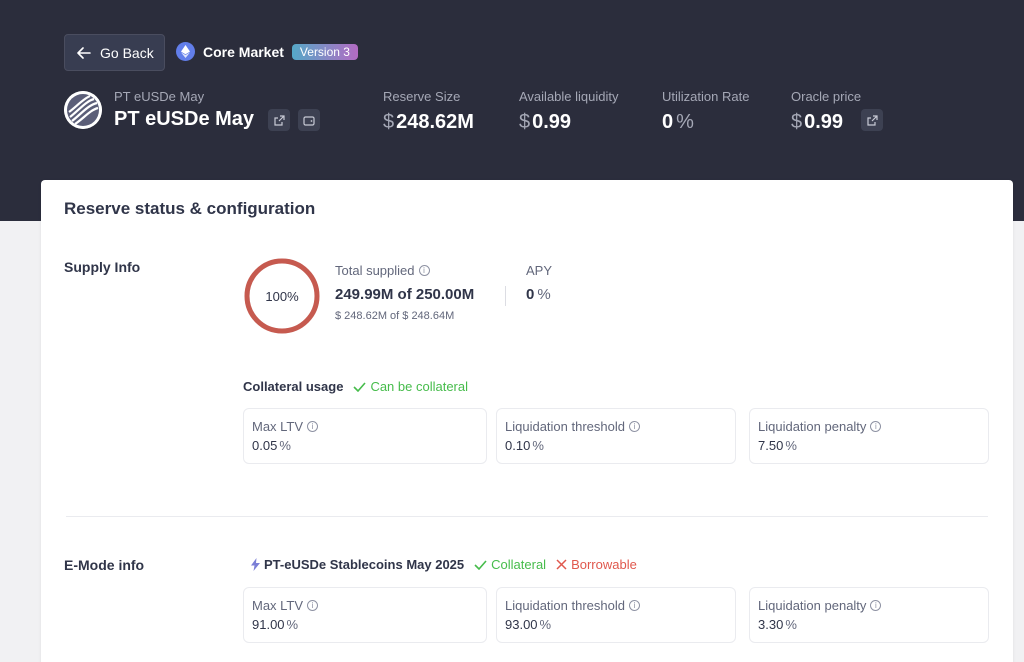  What do you see at coordinates (518, 445) in the screenshot?
I see `box-value: 0.10` at bounding box center [518, 445].